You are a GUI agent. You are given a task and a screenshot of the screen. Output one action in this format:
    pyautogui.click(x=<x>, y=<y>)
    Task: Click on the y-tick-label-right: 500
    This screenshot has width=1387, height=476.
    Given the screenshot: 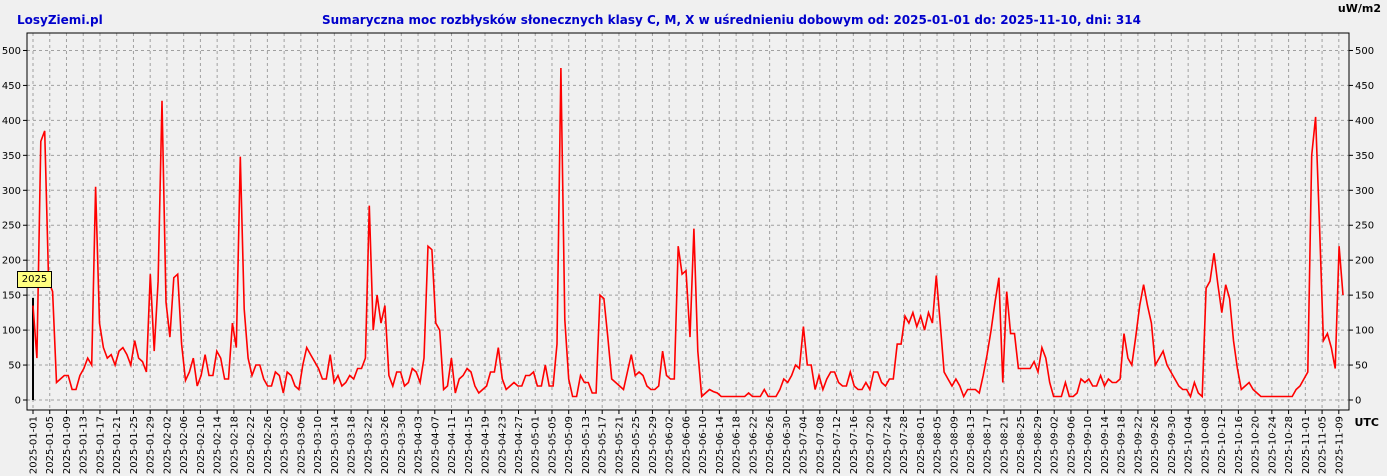 What is the action you would take?
    pyautogui.click(x=1364, y=51)
    